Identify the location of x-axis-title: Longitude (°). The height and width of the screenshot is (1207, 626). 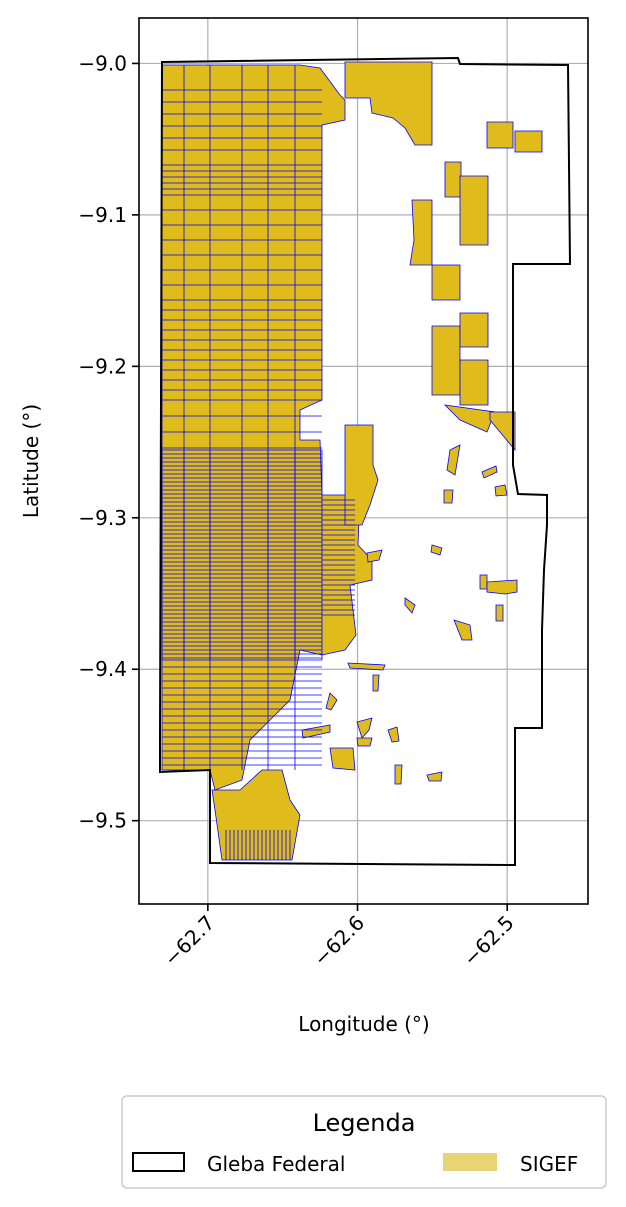
(363, 1024).